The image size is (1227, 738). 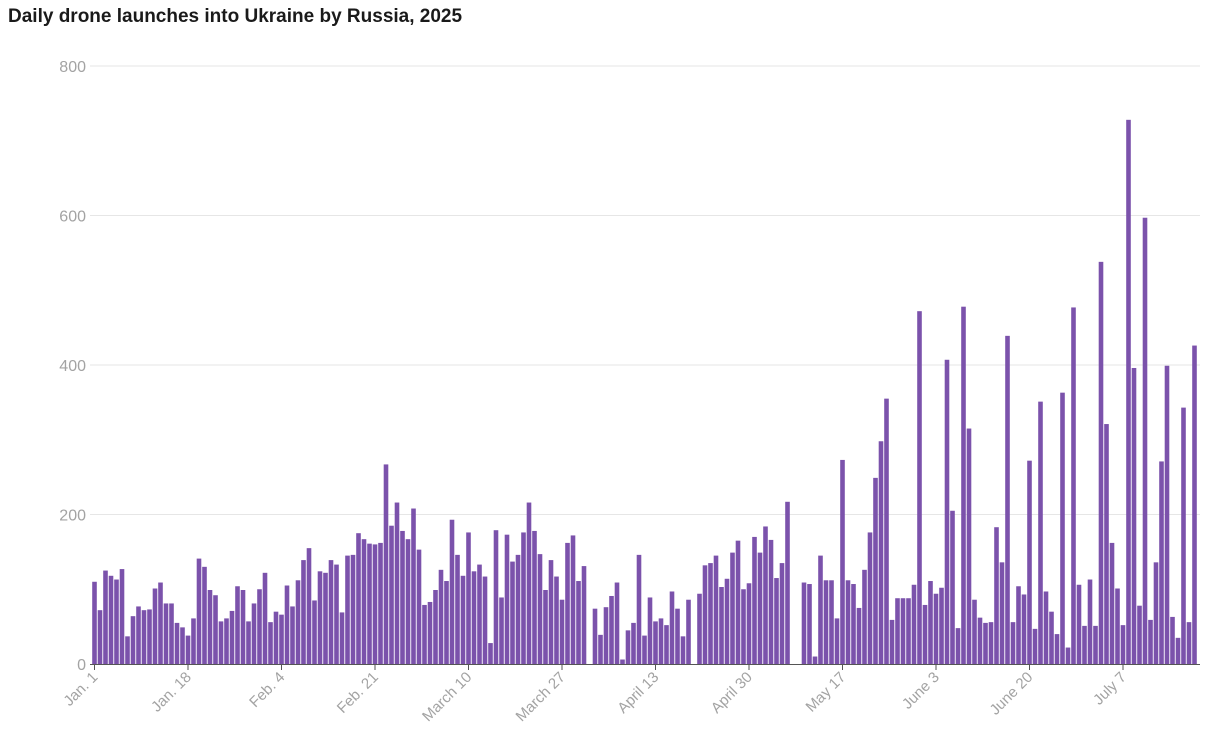 I want to click on x-tick-label: March 27, so click(x=541, y=697).